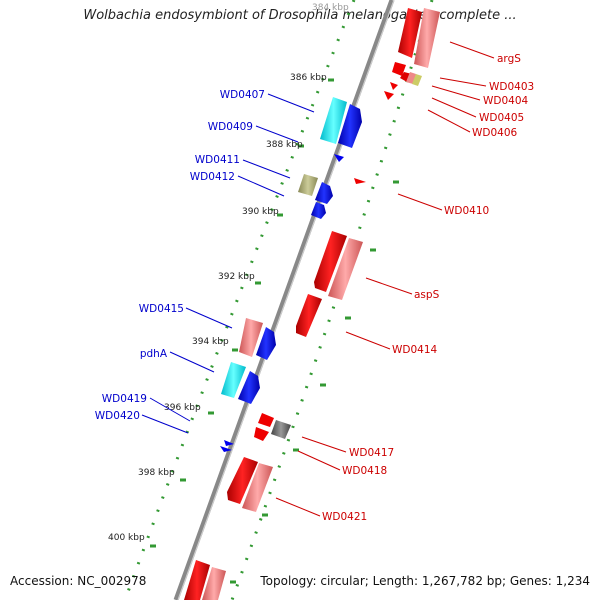  Describe the element at coordinates (506, 101) in the screenshot. I see `gene-label-WD0404: WD0404` at that location.